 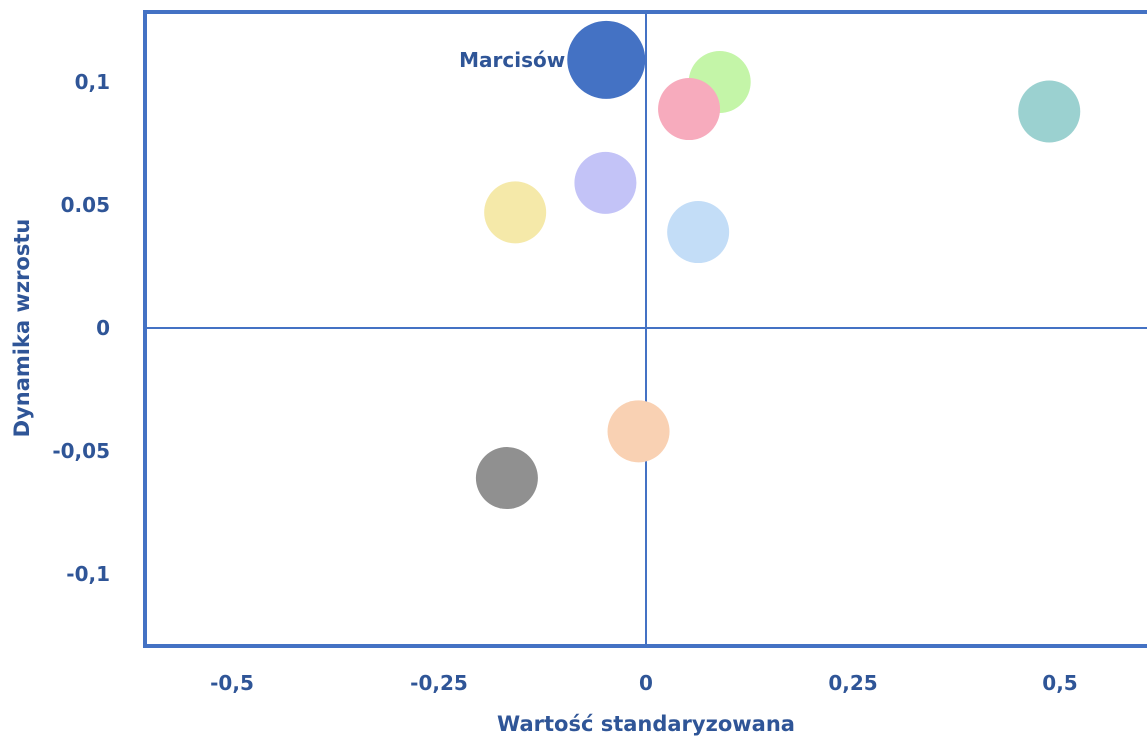 I want to click on y-tick-label: -0,05, so click(x=81, y=451).